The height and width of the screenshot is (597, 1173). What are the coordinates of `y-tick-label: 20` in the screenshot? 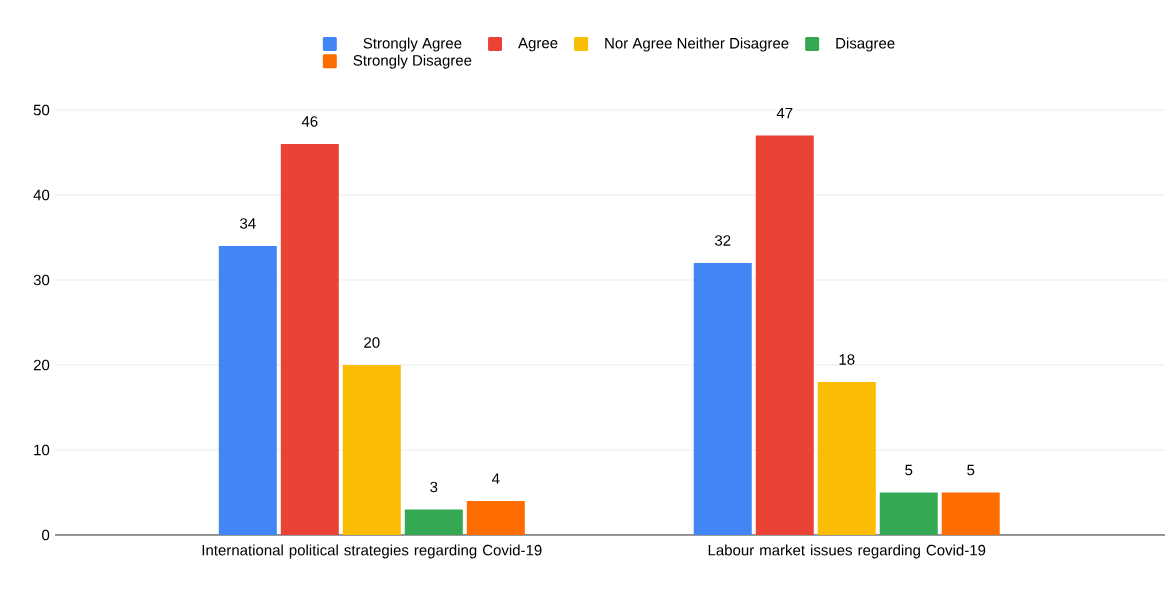 It's located at (41, 365).